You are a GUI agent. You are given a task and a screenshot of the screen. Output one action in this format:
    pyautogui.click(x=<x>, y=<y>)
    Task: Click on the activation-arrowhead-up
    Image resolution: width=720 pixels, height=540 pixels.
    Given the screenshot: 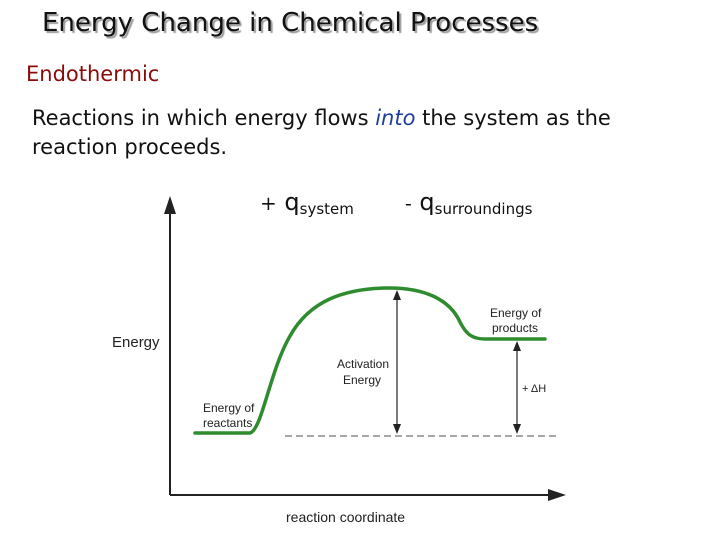 What is the action you would take?
    pyautogui.click(x=397, y=295)
    